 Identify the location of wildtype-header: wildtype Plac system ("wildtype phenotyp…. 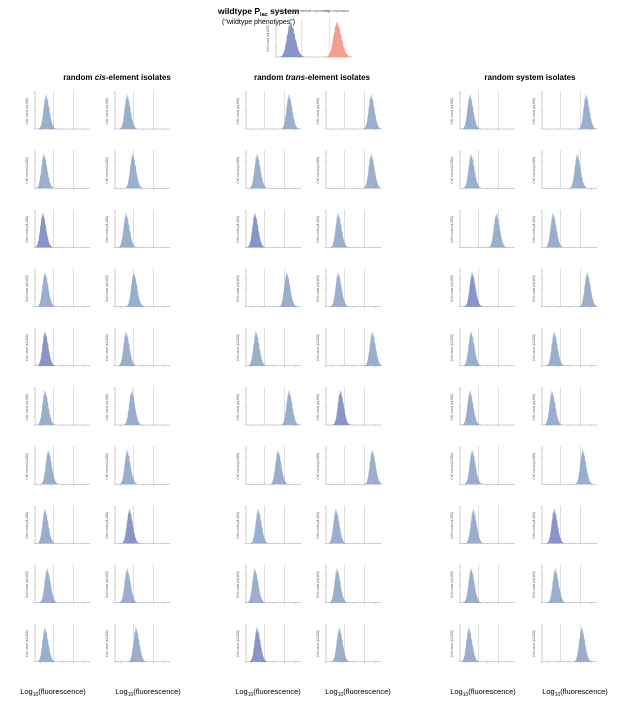
(284, 32).